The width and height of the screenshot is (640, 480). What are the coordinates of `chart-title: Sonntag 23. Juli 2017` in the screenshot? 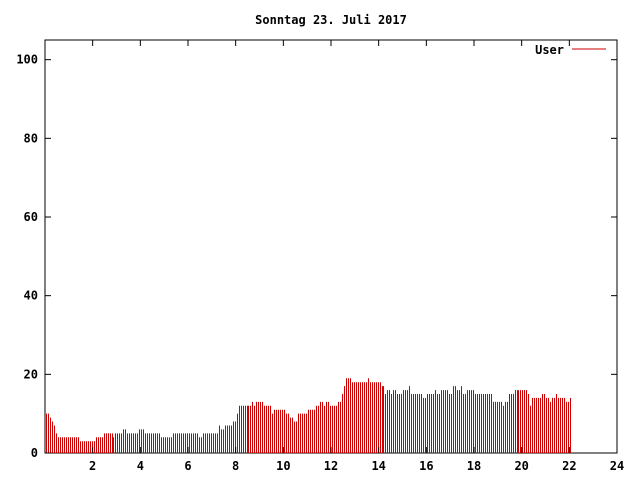 It's located at (331, 20).